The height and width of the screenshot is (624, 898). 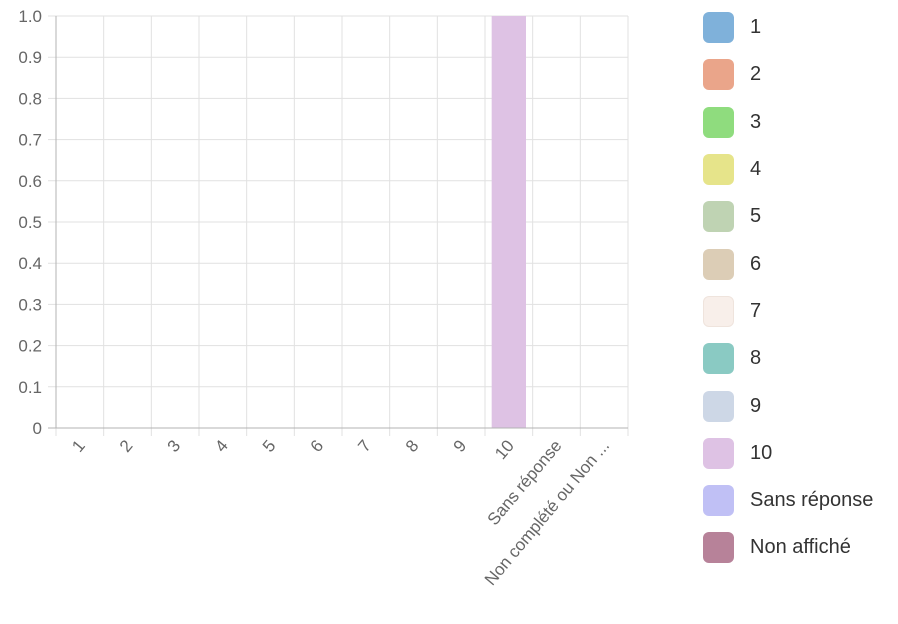 I want to click on legend-label: Sans réponse, so click(x=812, y=500).